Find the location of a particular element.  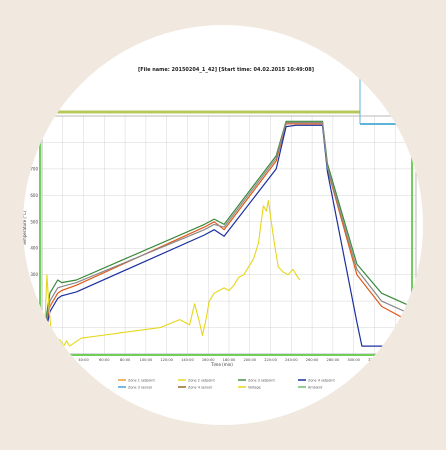

x-tick-label: 280:00 is located at coordinates (333, 360).